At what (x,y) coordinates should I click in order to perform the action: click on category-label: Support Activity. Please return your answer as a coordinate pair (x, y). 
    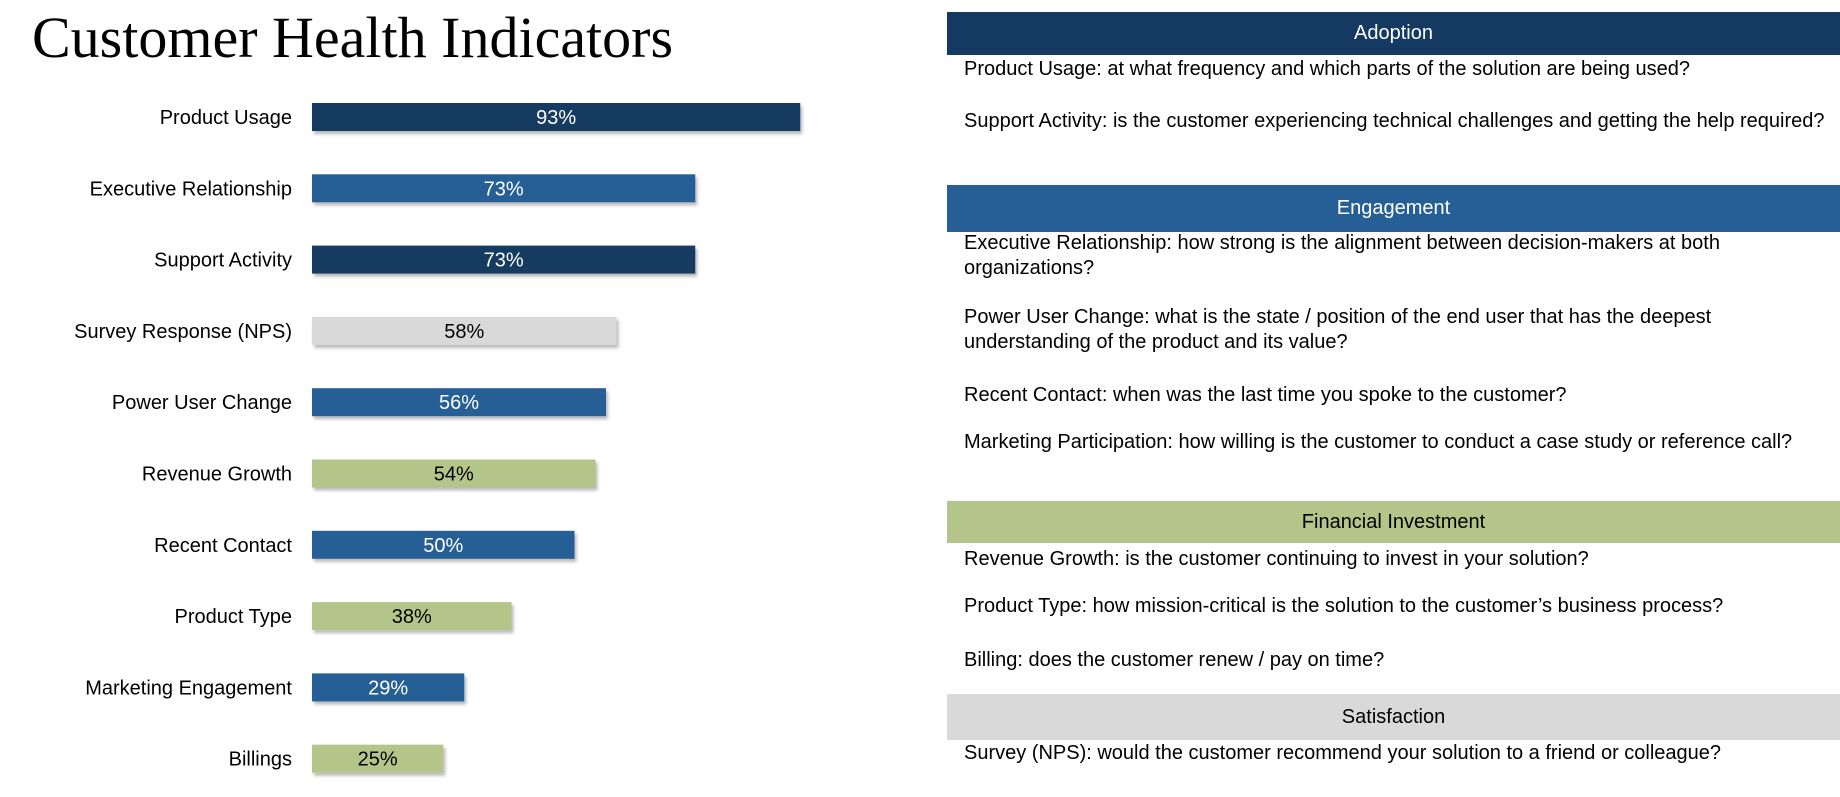
    Looking at the image, I should click on (223, 261).